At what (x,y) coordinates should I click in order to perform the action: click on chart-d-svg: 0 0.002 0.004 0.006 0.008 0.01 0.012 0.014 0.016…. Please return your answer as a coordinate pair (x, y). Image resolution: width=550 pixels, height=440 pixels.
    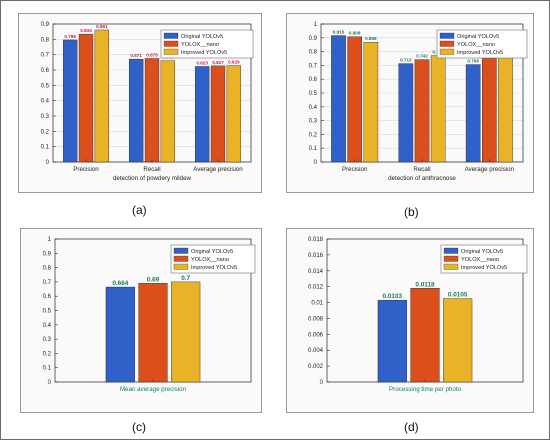
    Looking at the image, I should click on (418, 315).